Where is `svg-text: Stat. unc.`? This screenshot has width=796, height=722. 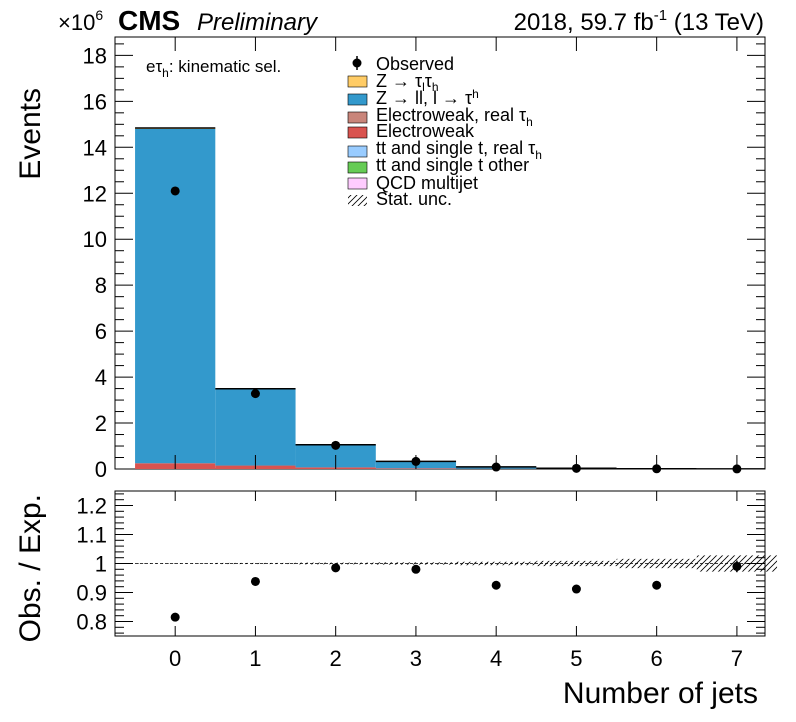
svg-text: Stat. unc. is located at coordinates (414, 199).